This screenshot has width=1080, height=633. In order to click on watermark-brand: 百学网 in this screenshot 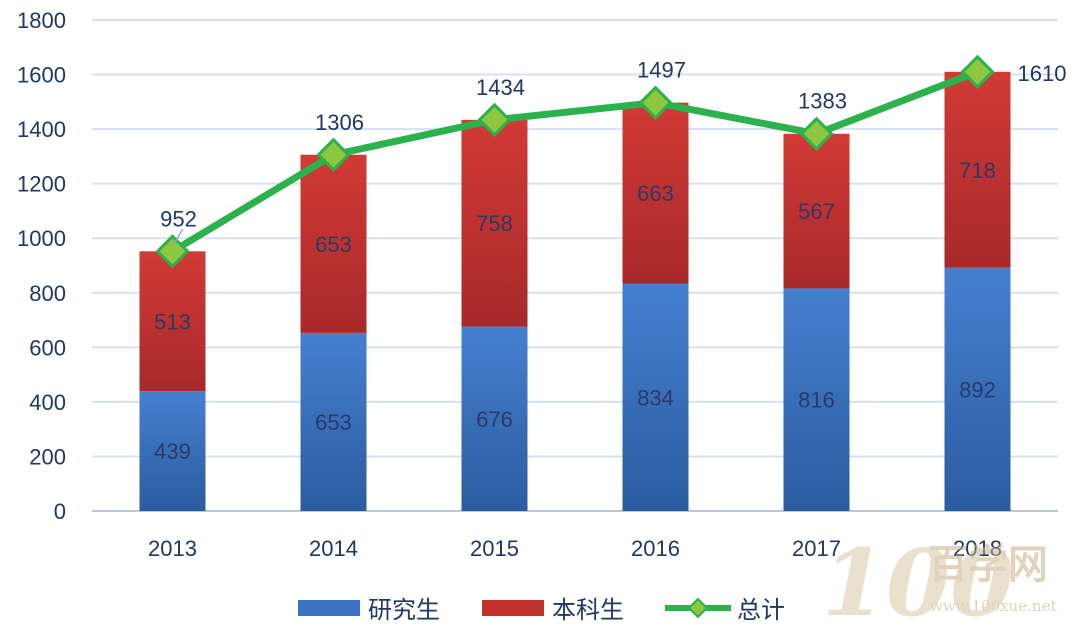, I will do `click(988, 564)`.